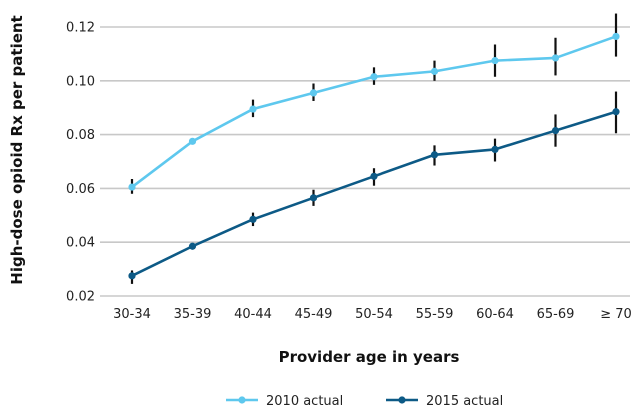  I want to click on x-tick-label: 40-44, so click(253, 314).